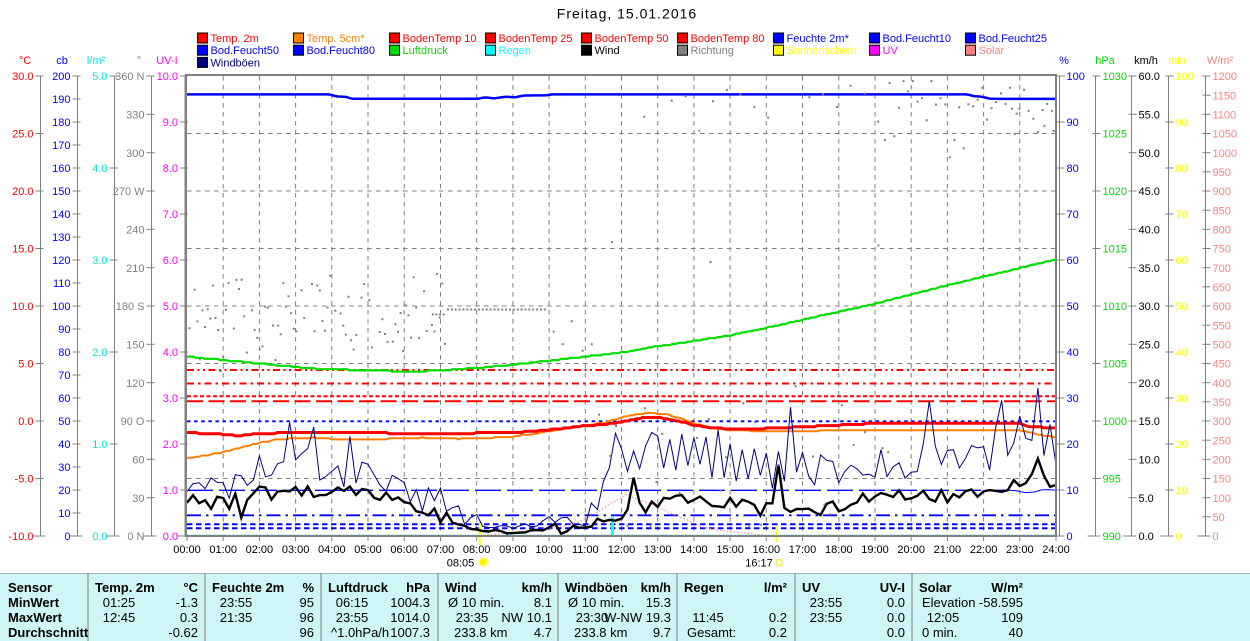 This screenshot has width=1250, height=641. Describe the element at coordinates (1073, 445) in the screenshot. I see `svg-text: 20` at that location.